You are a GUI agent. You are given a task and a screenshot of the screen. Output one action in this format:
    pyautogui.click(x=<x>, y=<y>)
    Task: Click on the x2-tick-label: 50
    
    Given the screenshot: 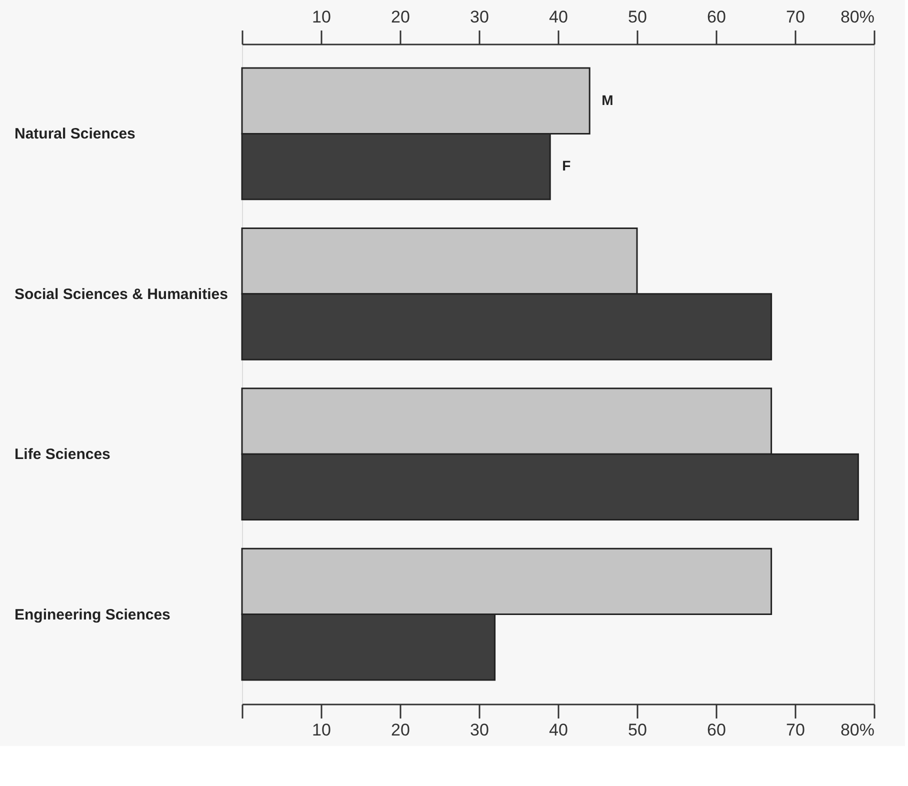 What is the action you would take?
    pyautogui.click(x=637, y=17)
    